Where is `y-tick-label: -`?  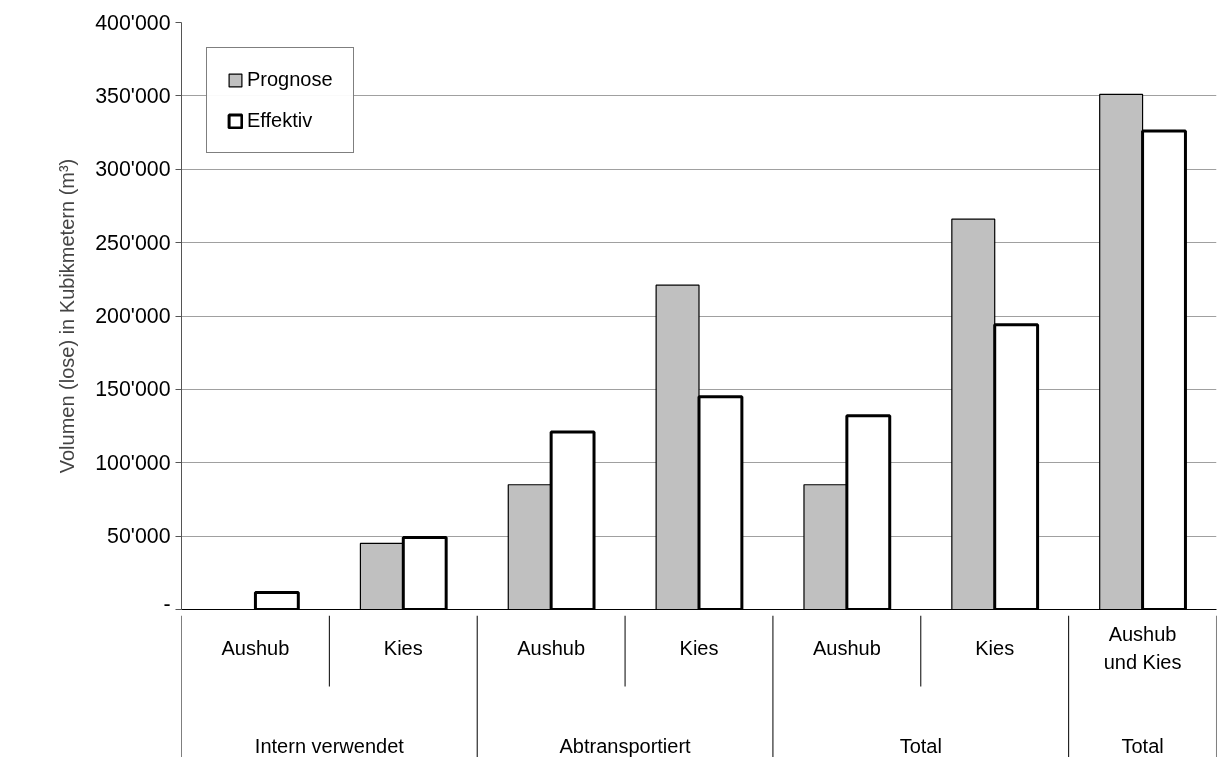
y-tick-label: - is located at coordinates (167, 603).